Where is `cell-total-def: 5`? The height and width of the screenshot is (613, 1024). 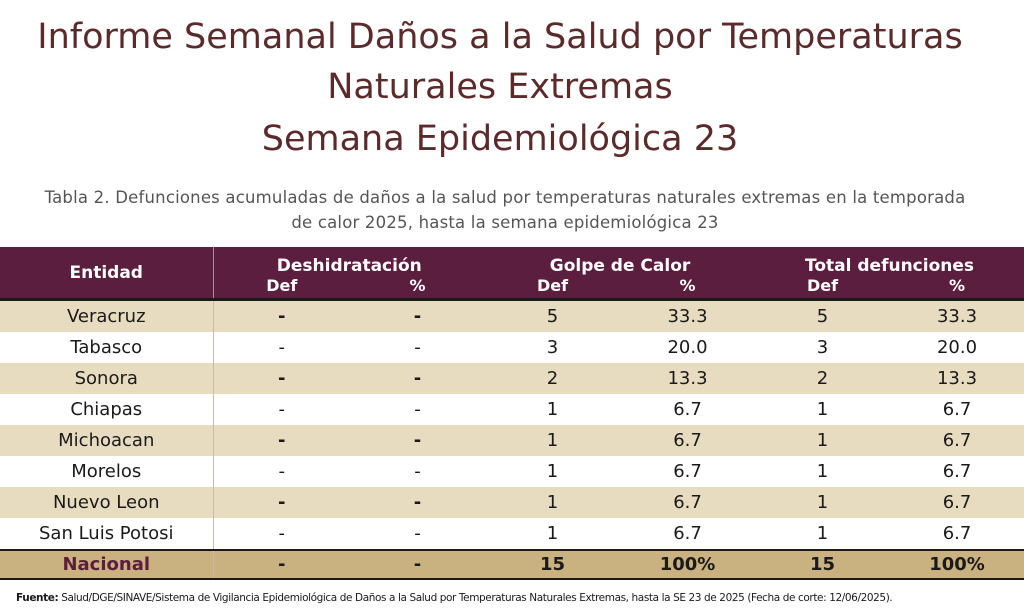 cell-total-def: 5 is located at coordinates (822, 316).